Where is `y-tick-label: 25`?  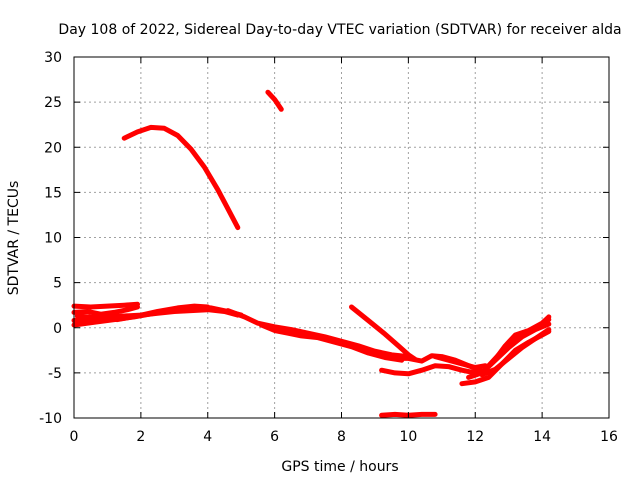
y-tick-label: 25 is located at coordinates (53, 103).